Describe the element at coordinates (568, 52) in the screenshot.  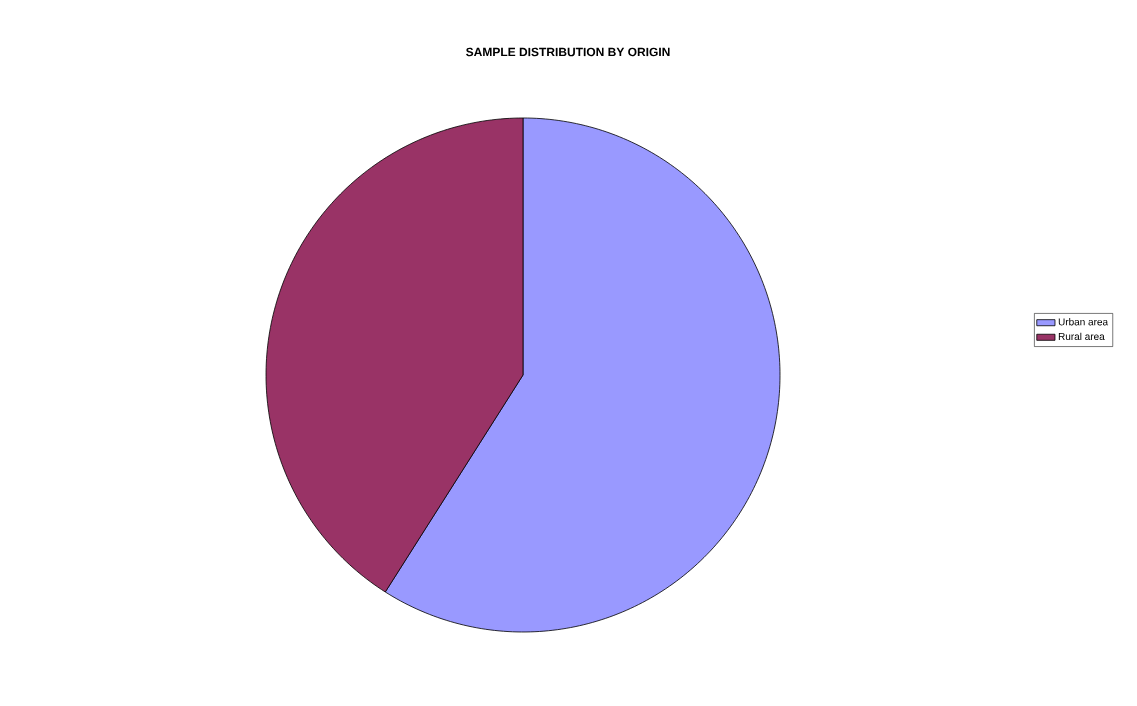
I see `chart-title: SAMPLE DISTRIBUTION BY ORIGIN` at that location.